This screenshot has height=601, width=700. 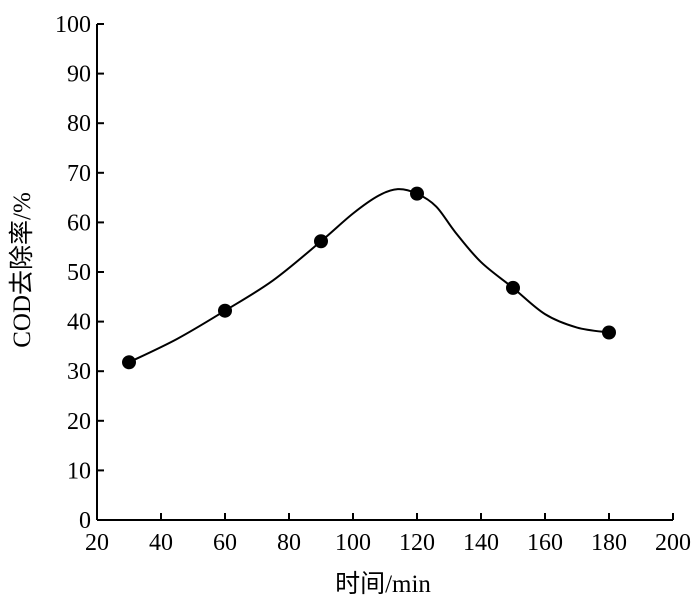 I want to click on x-tick-label-100: 100, so click(x=353, y=543).